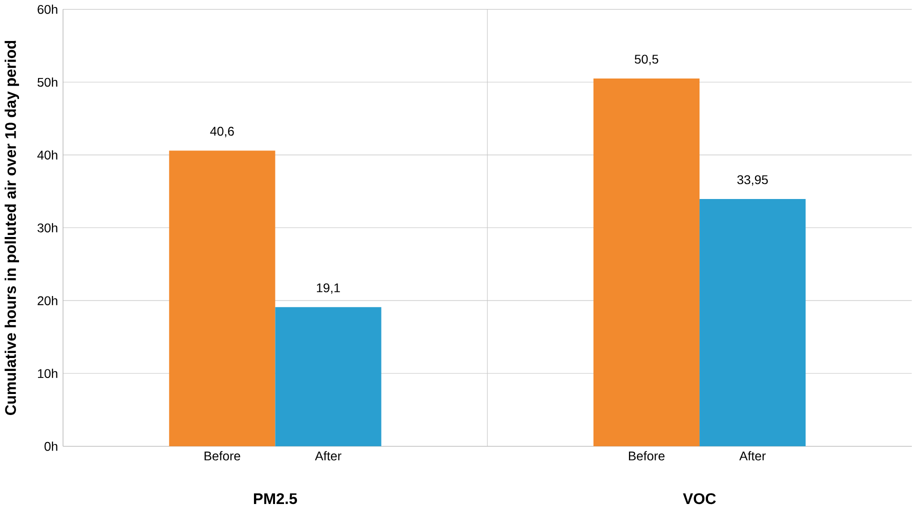 Image resolution: width=912 pixels, height=509 pixels. Describe the element at coordinates (646, 456) in the screenshot. I see `text: Before` at that location.